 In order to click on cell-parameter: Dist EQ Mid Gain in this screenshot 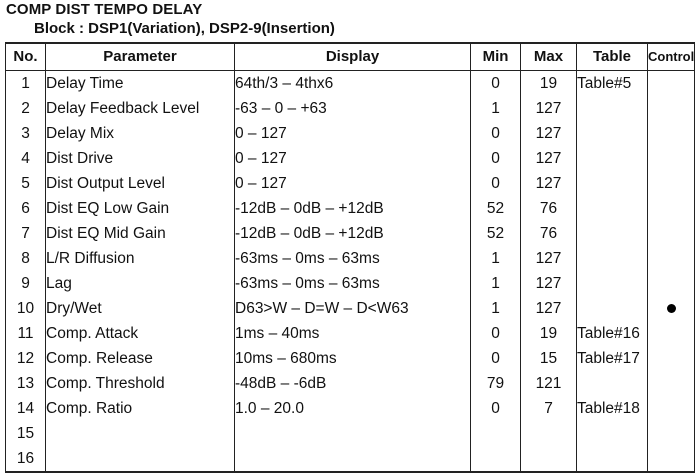, I will do `click(140, 233)`.